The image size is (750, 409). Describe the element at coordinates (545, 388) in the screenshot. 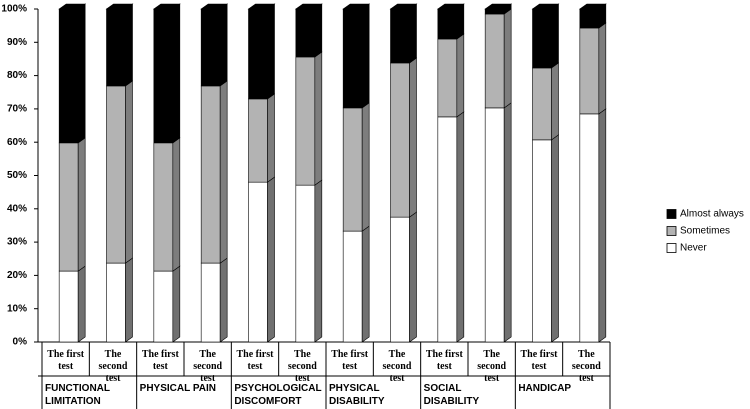

I see `group-label: HANDICAP` at that location.